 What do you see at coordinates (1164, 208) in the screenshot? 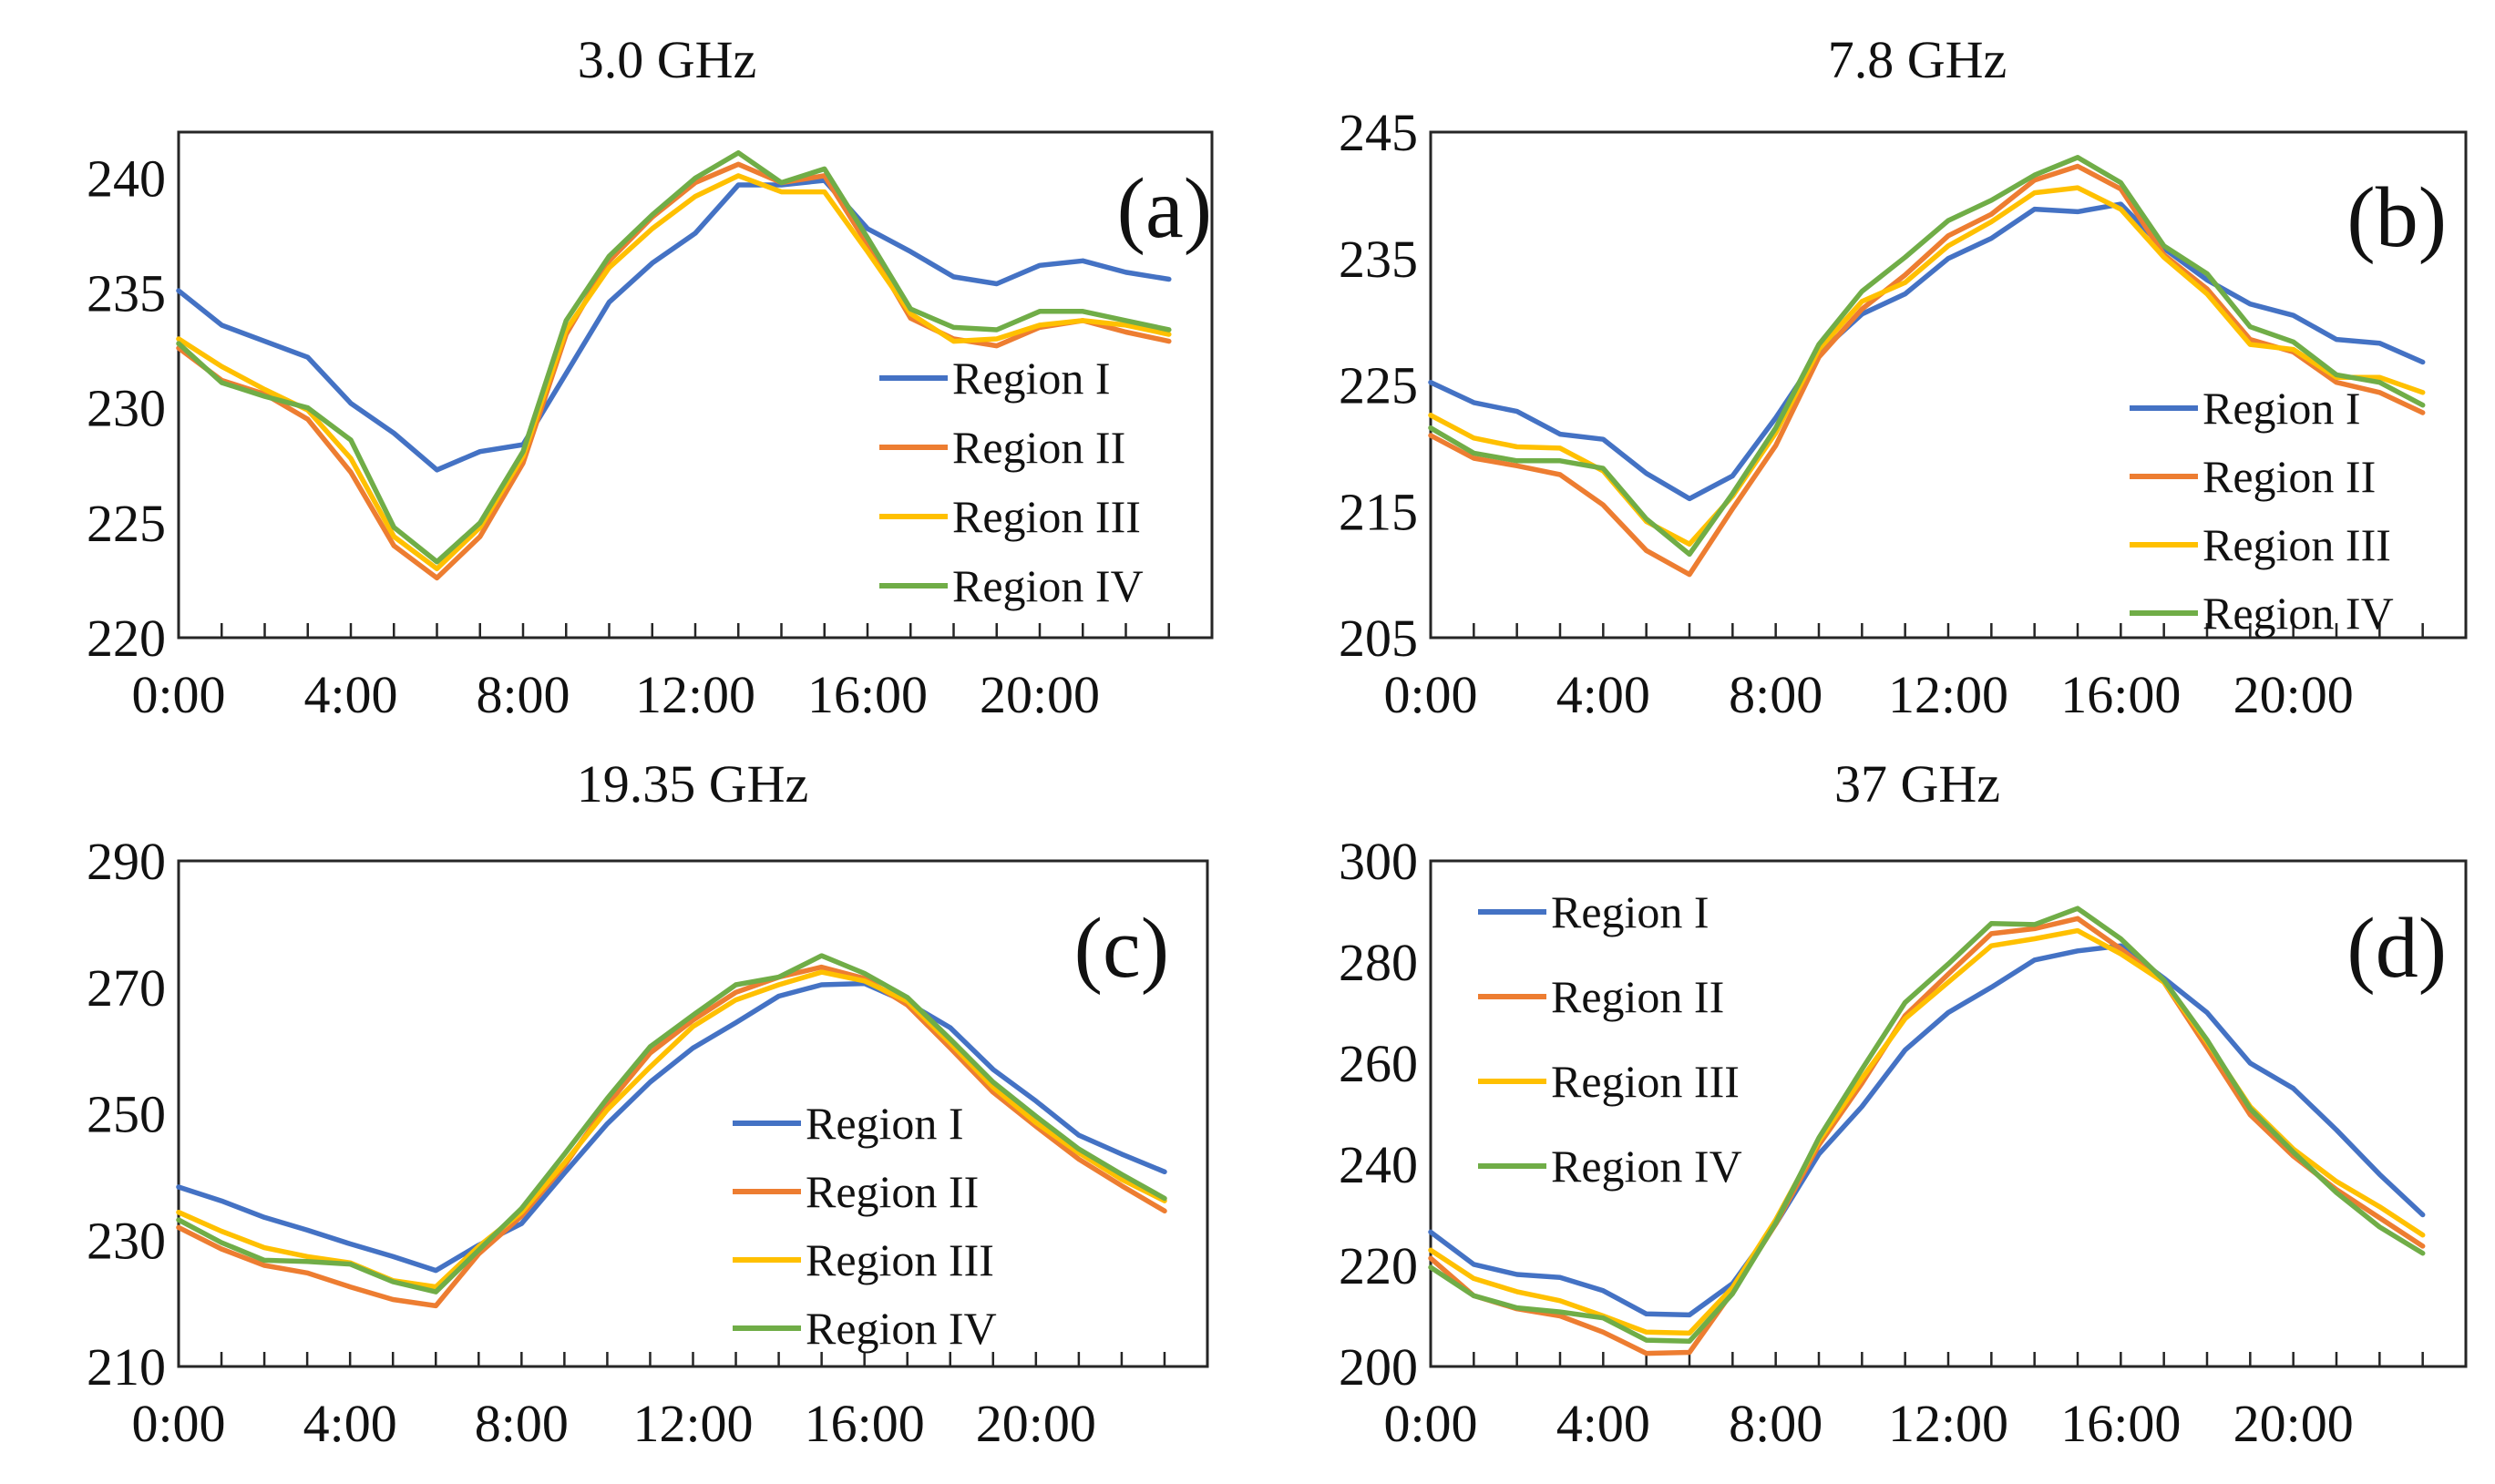
I see `panel-label: (a)` at bounding box center [1164, 208].